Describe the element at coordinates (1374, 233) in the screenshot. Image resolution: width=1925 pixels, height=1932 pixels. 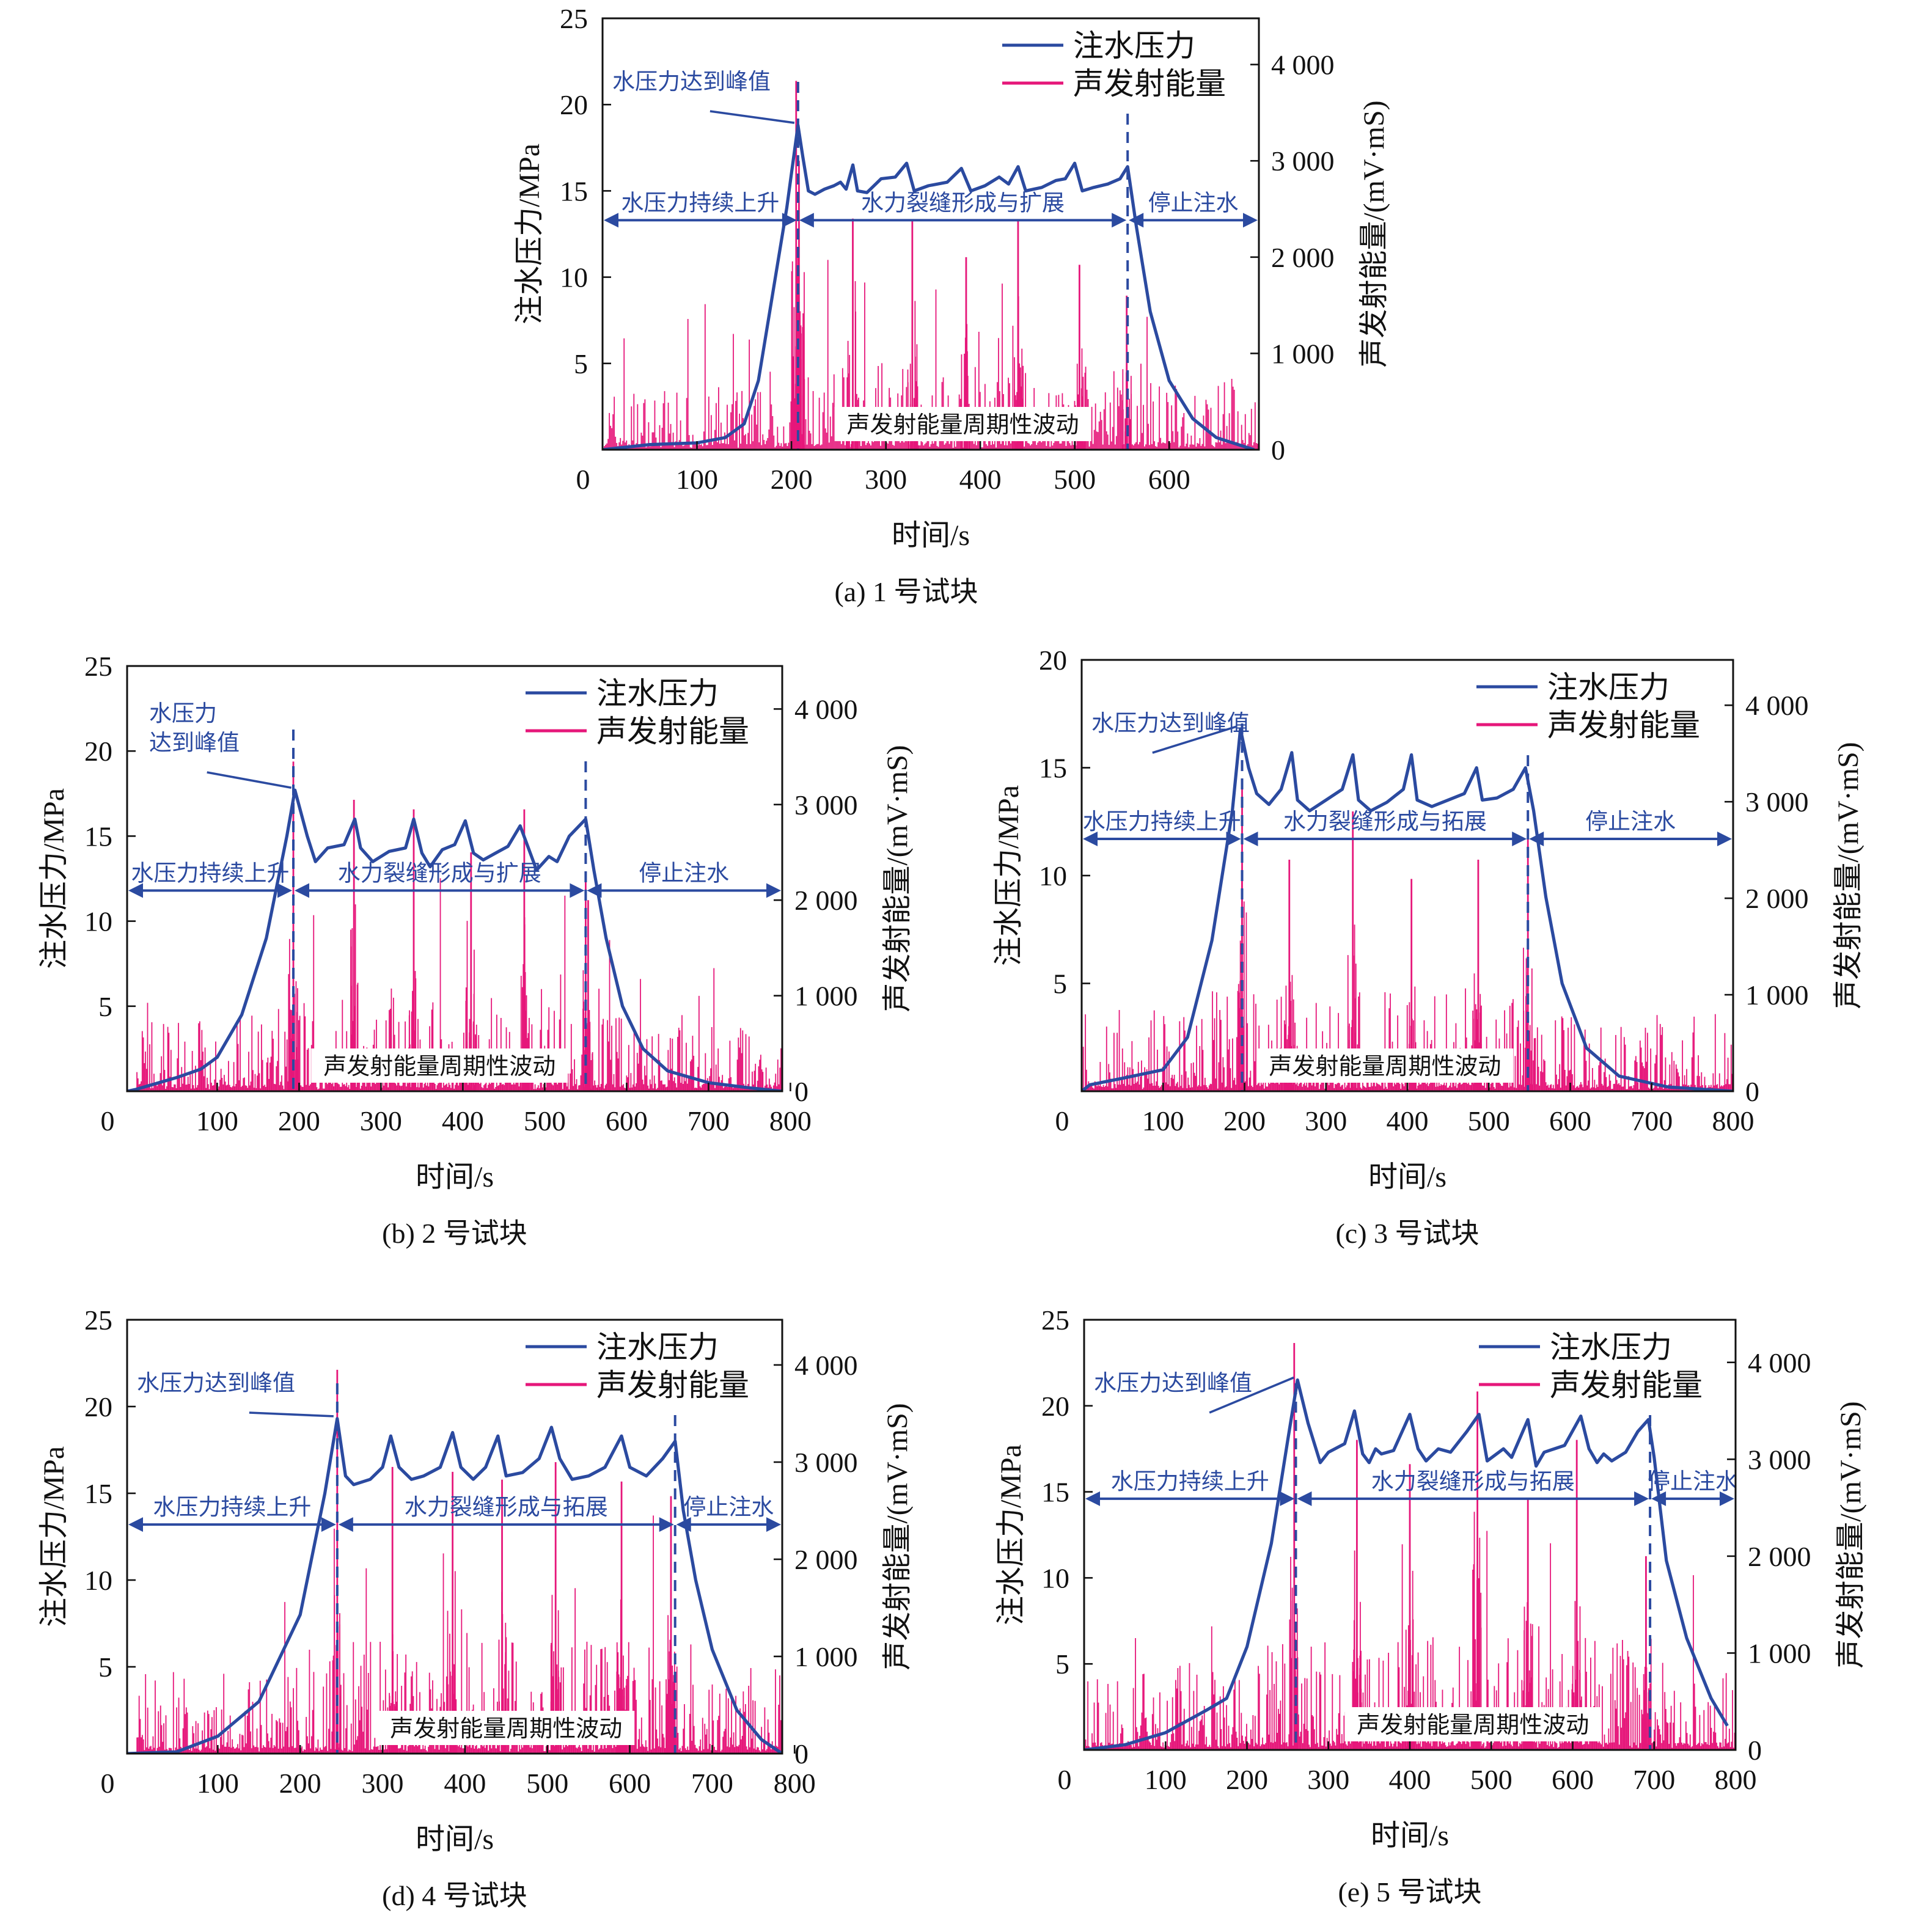
I see `y-right-axis-title: 声发射能量/(mV·mS)` at that location.